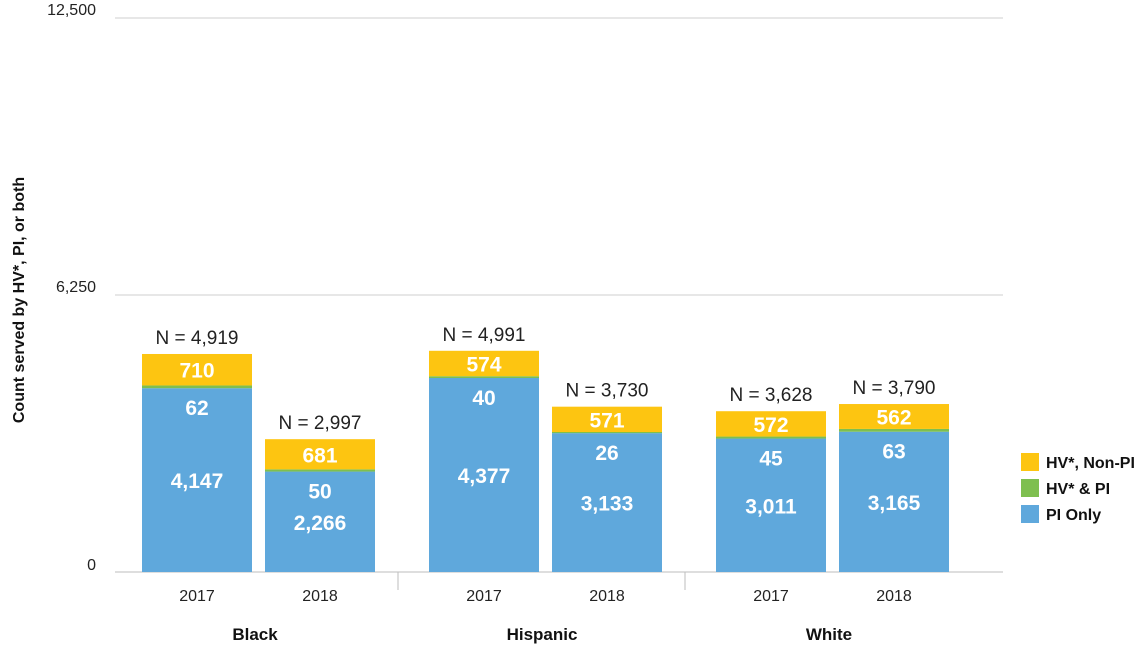 Image resolution: width=1134 pixels, height=646 pixels. Describe the element at coordinates (1090, 463) in the screenshot. I see `legend-label: HV*, Non-PI` at that location.